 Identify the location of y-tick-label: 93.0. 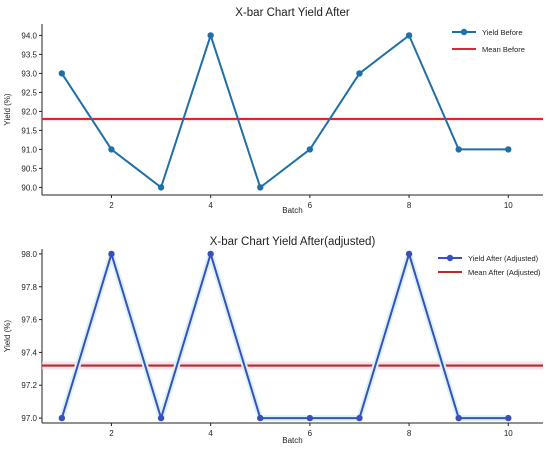
(29, 73).